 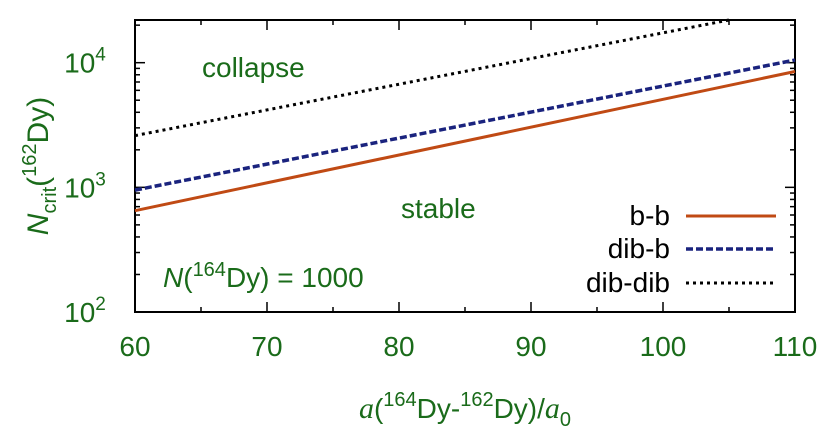 I want to click on ylabel-el: Dy), so click(x=38, y=120).